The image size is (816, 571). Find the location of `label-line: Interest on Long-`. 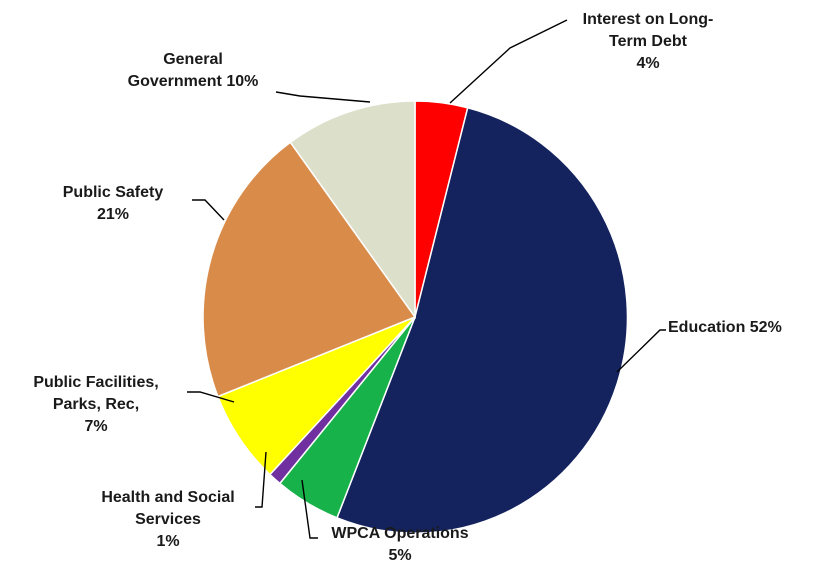

label-line: Interest on Long- is located at coordinates (648, 19).